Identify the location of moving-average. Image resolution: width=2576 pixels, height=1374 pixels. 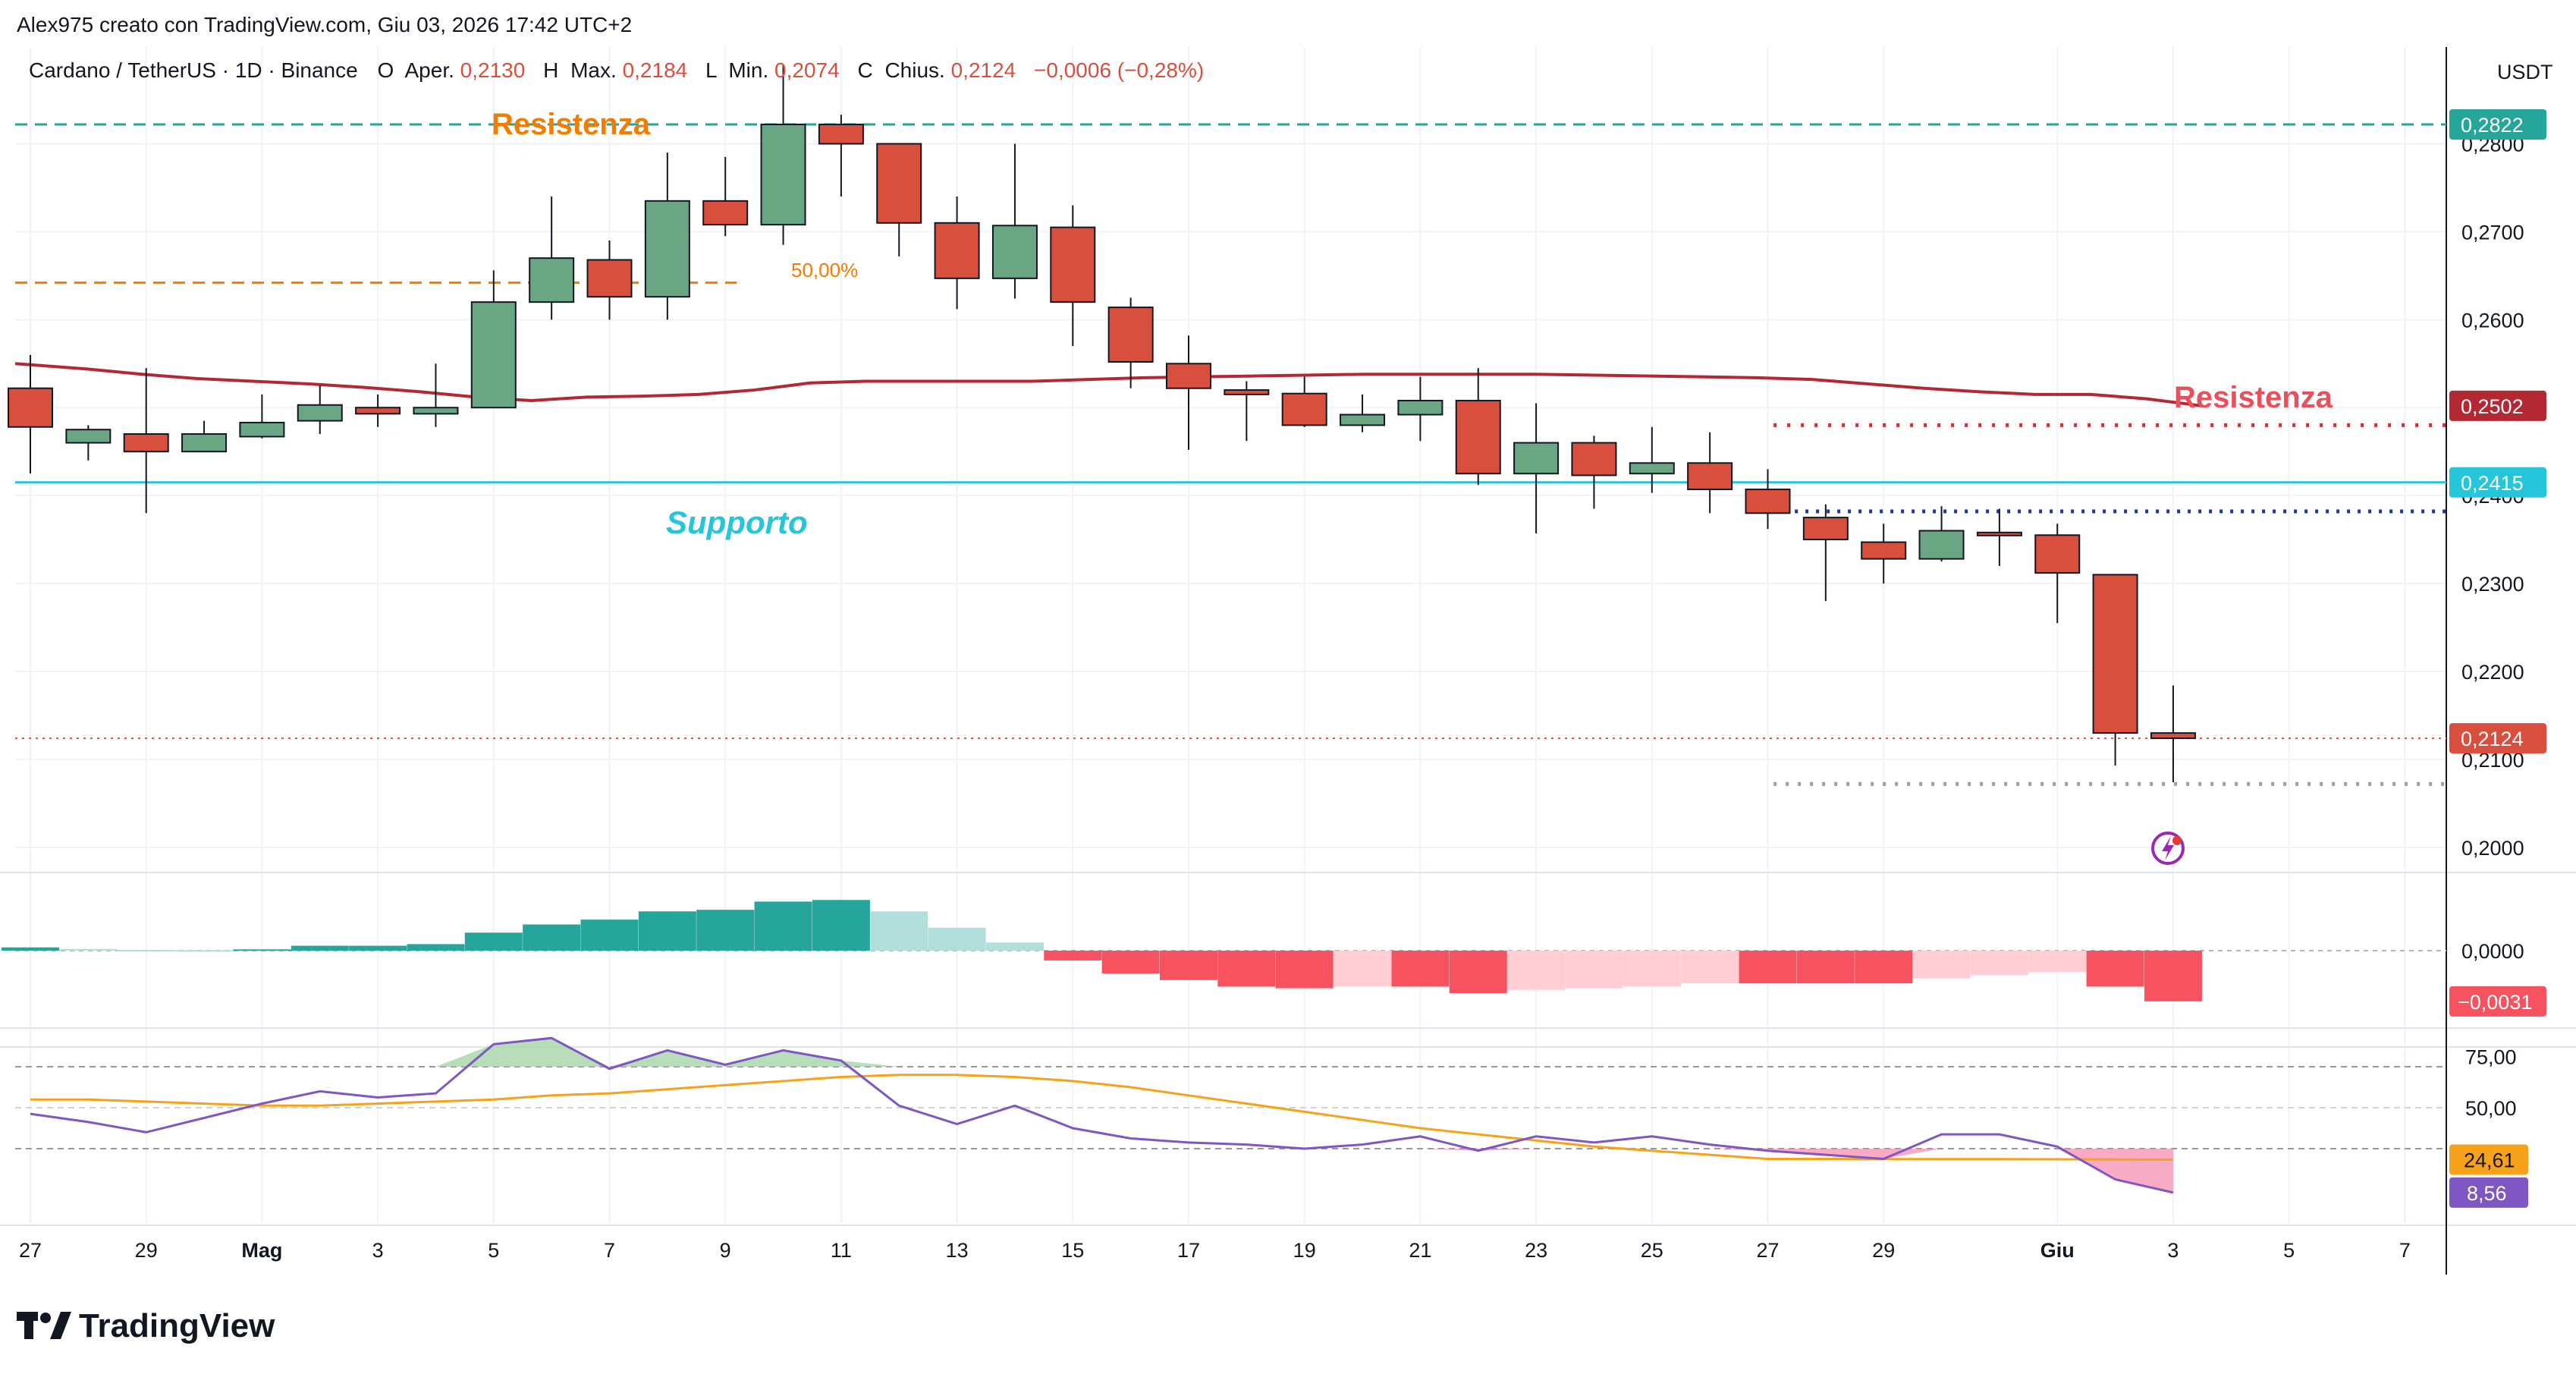
(1108, 384).